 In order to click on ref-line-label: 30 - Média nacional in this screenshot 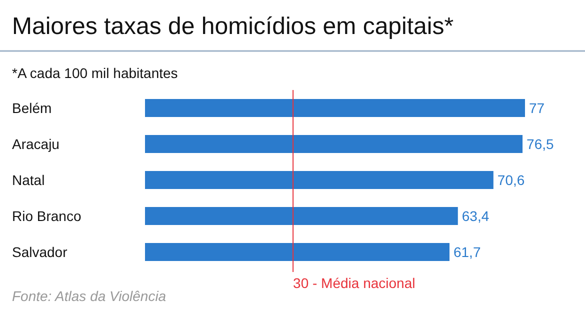, I will do `click(354, 283)`.